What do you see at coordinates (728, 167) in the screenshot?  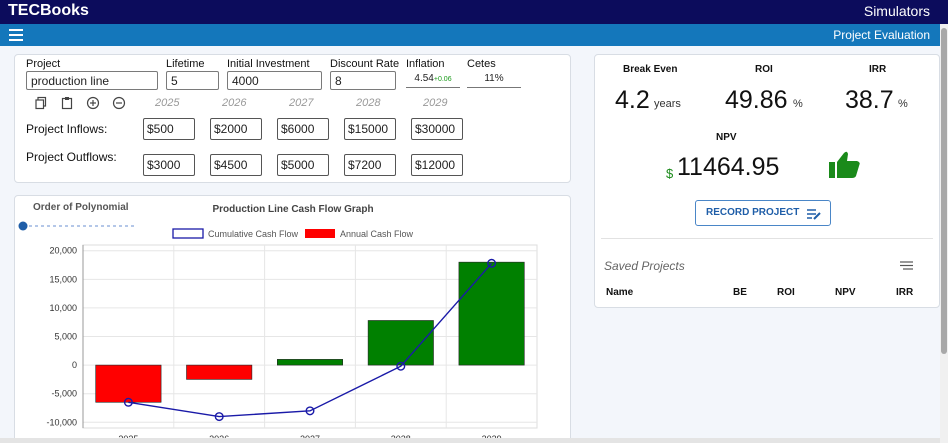 I see `npv-value: 11464.95` at bounding box center [728, 167].